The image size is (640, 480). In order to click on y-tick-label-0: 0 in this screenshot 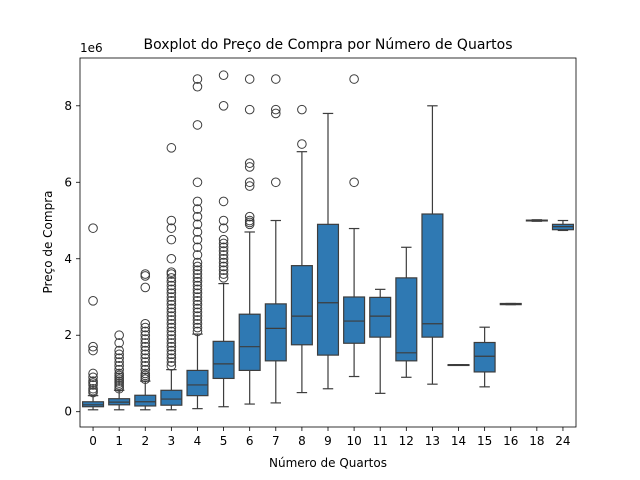, I will do `click(68, 412)`.